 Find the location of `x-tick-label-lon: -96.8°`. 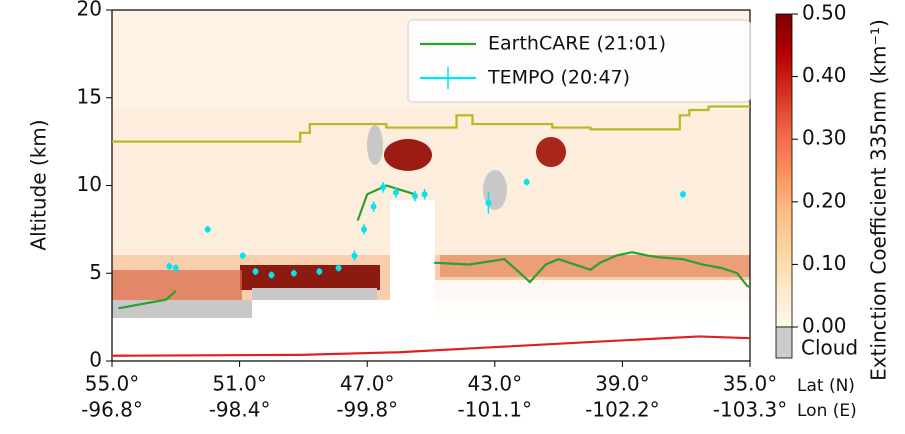

x-tick-label-lon: -96.8° is located at coordinates (112, 410).